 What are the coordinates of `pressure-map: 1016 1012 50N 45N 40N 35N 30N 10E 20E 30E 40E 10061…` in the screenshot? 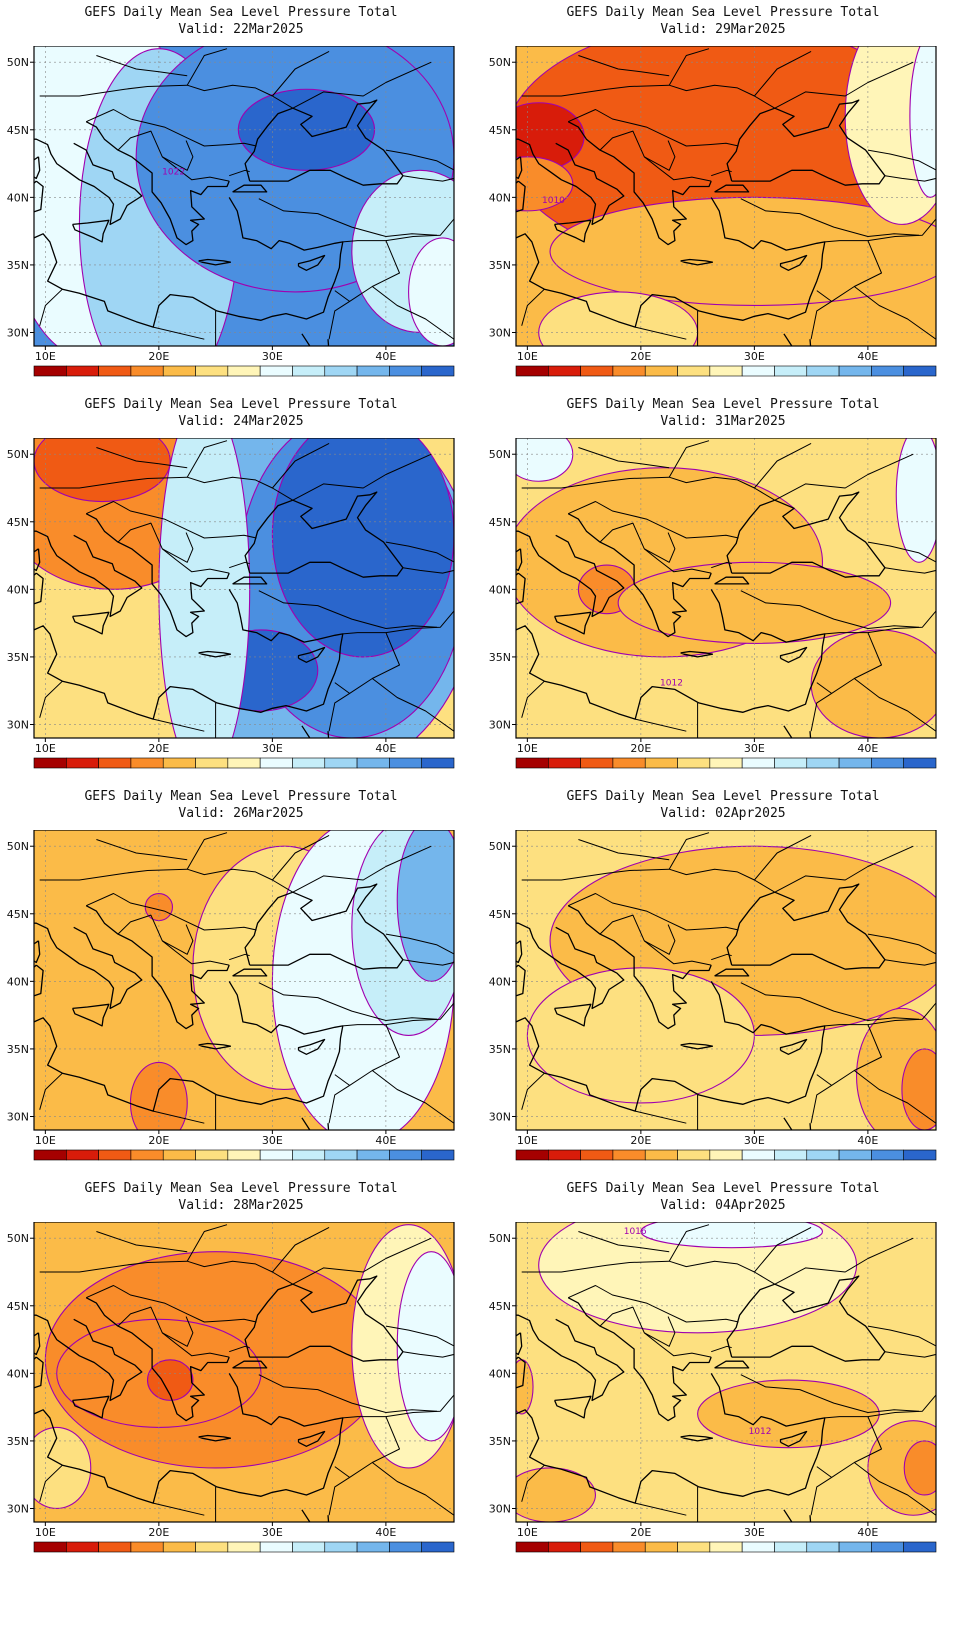 It's located at (713, 1387).